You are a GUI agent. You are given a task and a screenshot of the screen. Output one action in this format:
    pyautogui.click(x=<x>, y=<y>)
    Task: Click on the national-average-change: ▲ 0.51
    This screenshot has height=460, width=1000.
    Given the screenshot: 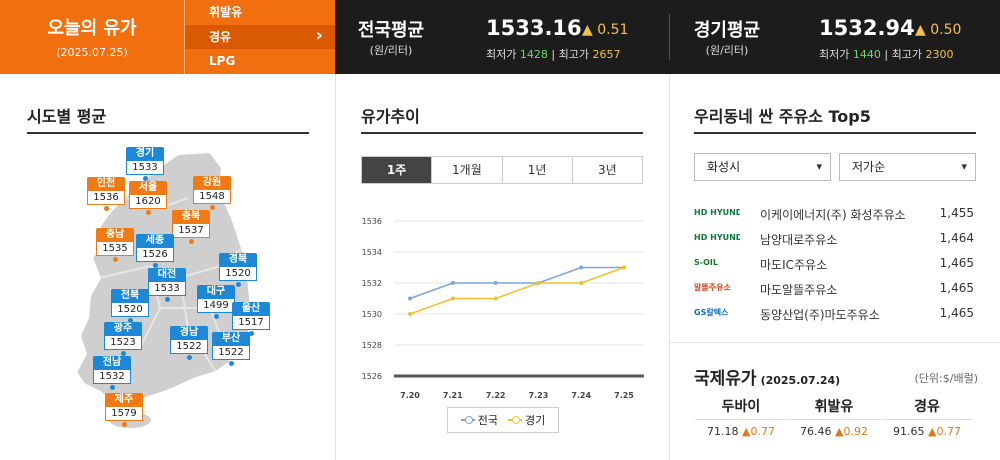 What is the action you would take?
    pyautogui.click(x=605, y=30)
    